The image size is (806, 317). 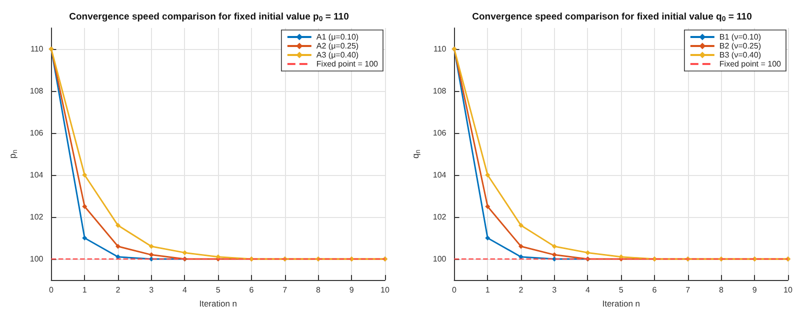 I want to click on legend-label: B1 (ν=0.10), so click(x=740, y=37).